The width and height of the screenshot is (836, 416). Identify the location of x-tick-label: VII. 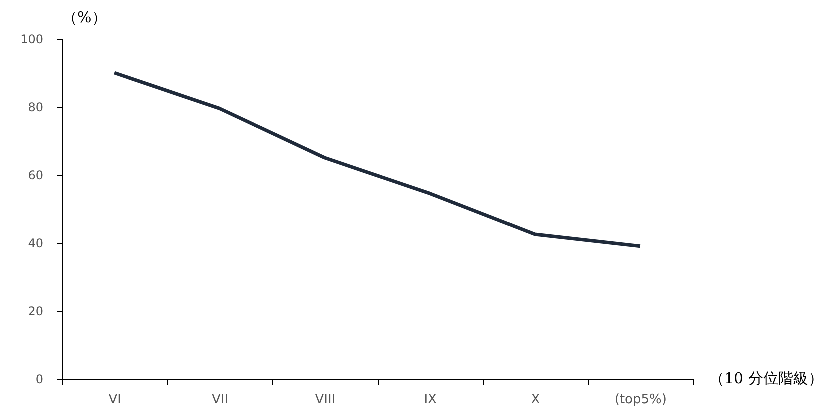
(220, 400).